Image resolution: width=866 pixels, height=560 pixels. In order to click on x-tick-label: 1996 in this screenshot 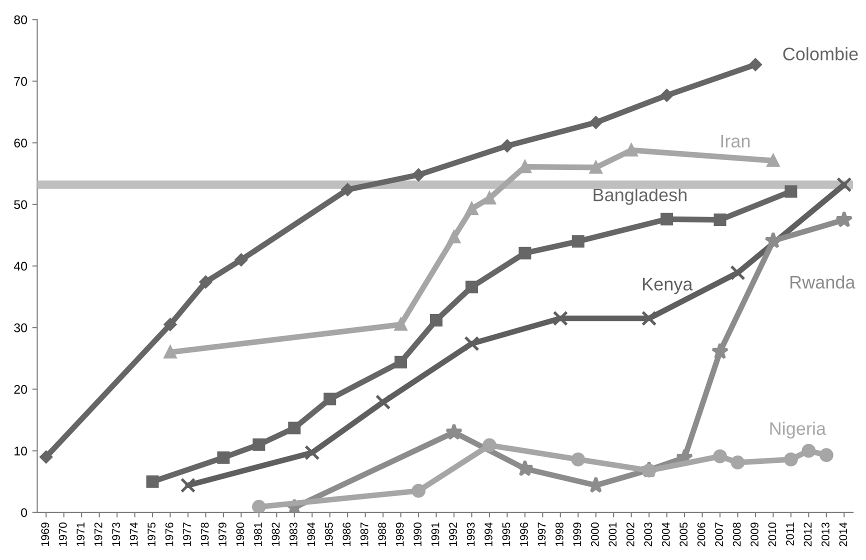, I will do `click(524, 534)`.